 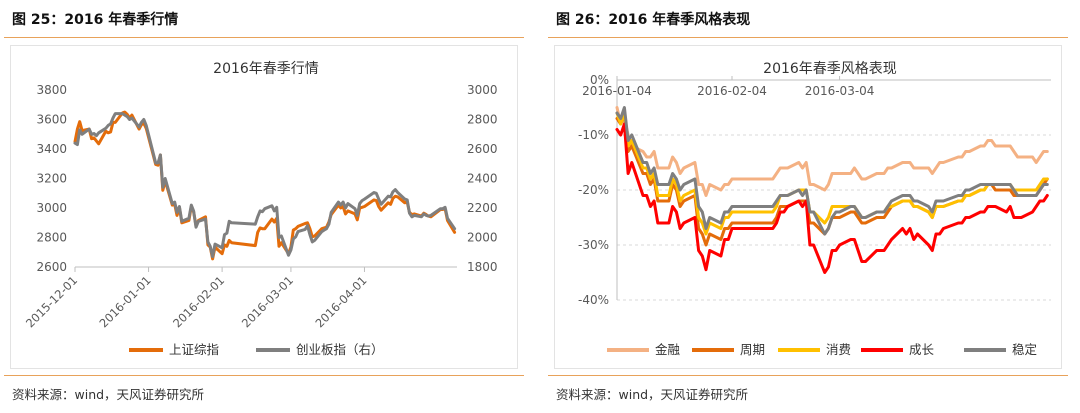 I want to click on left-y-tick-label: 2800, so click(x=51, y=238).